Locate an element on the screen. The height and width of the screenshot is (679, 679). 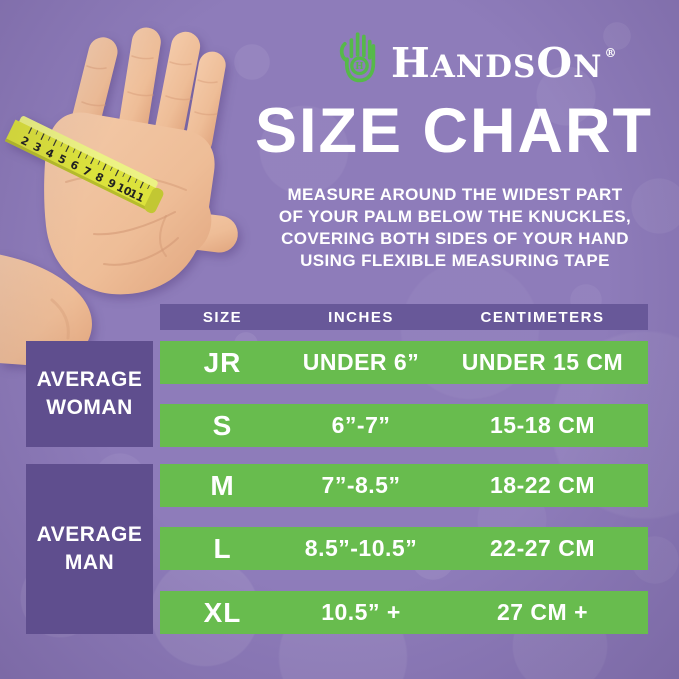
header-cell-centimeters: CENTIMETERS is located at coordinates (542, 317).